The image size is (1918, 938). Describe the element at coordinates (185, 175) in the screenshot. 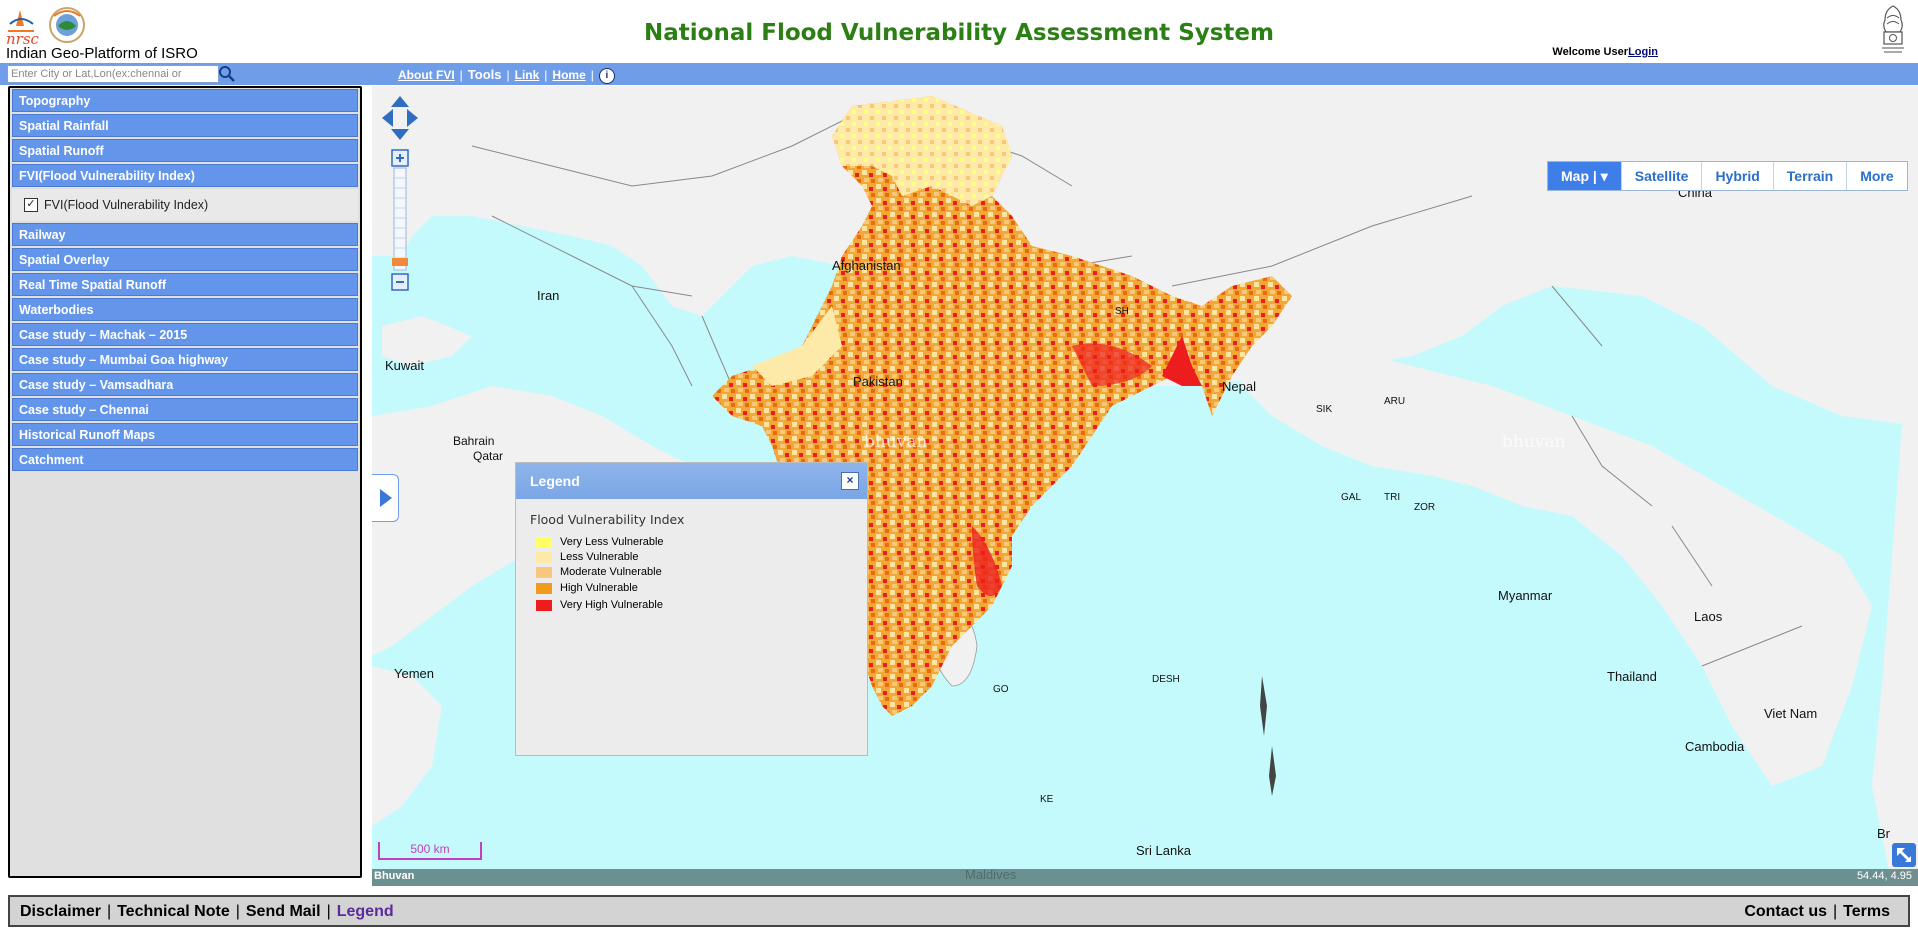

I see `sidebar-item-fvi: FVI(Flood Vulnerability Index)` at that location.